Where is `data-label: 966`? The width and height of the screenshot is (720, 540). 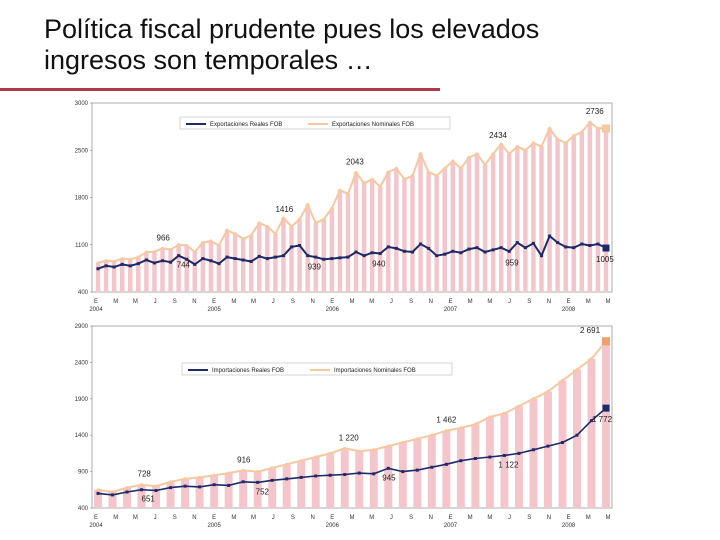
data-label: 966 is located at coordinates (164, 237).